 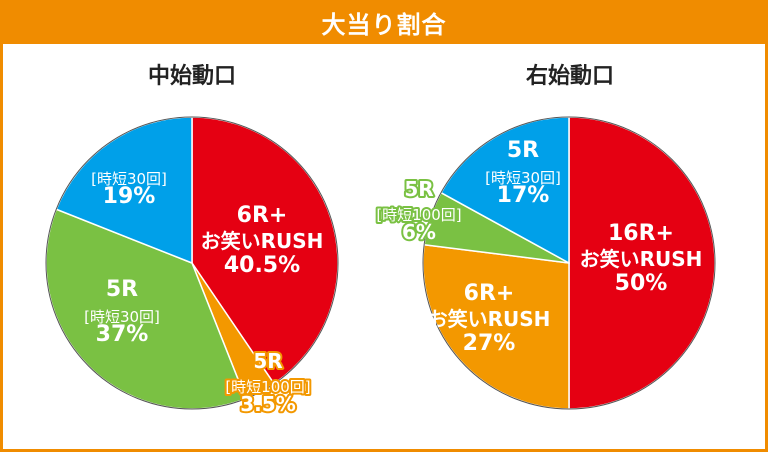 What do you see at coordinates (523, 178) in the screenshot?
I see `pie-2-slice-text-4-2: [時短30回]` at bounding box center [523, 178].